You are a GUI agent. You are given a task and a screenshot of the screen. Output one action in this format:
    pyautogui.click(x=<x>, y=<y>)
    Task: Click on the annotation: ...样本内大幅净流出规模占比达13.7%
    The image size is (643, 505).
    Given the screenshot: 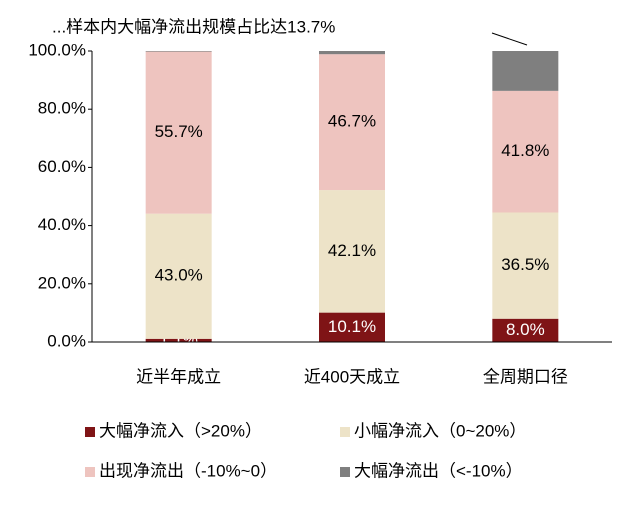 What is the action you would take?
    pyautogui.click(x=193, y=26)
    